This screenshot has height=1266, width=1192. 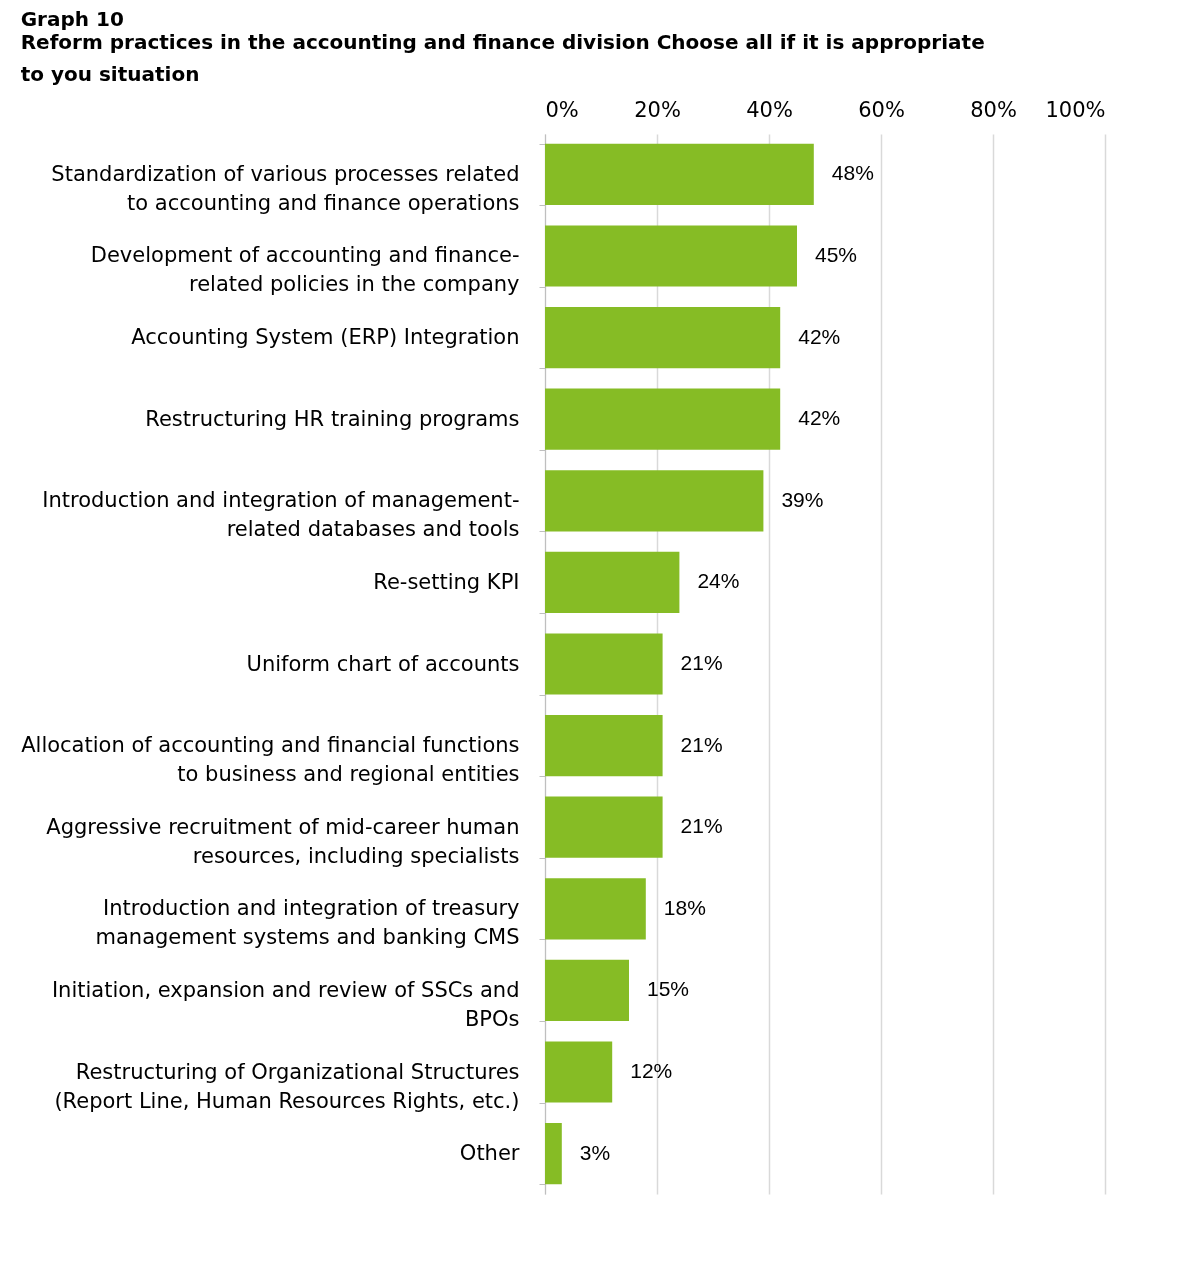 What do you see at coordinates (287, 1086) in the screenshot?
I see `y-tick-label: Restructuring of Organizational Structures (Report Line, Human Resources Rights, etc.)` at bounding box center [287, 1086].